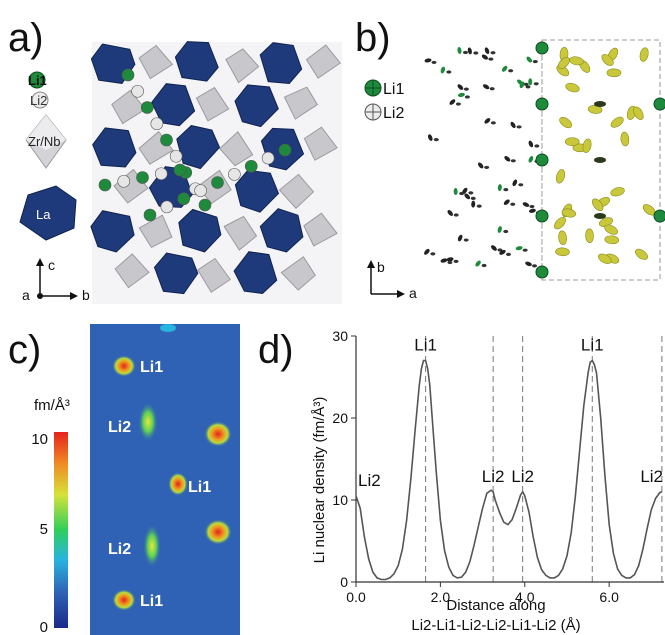  Describe the element at coordinates (37, 80) in the screenshot. I see `li1-legend-icon` at that location.